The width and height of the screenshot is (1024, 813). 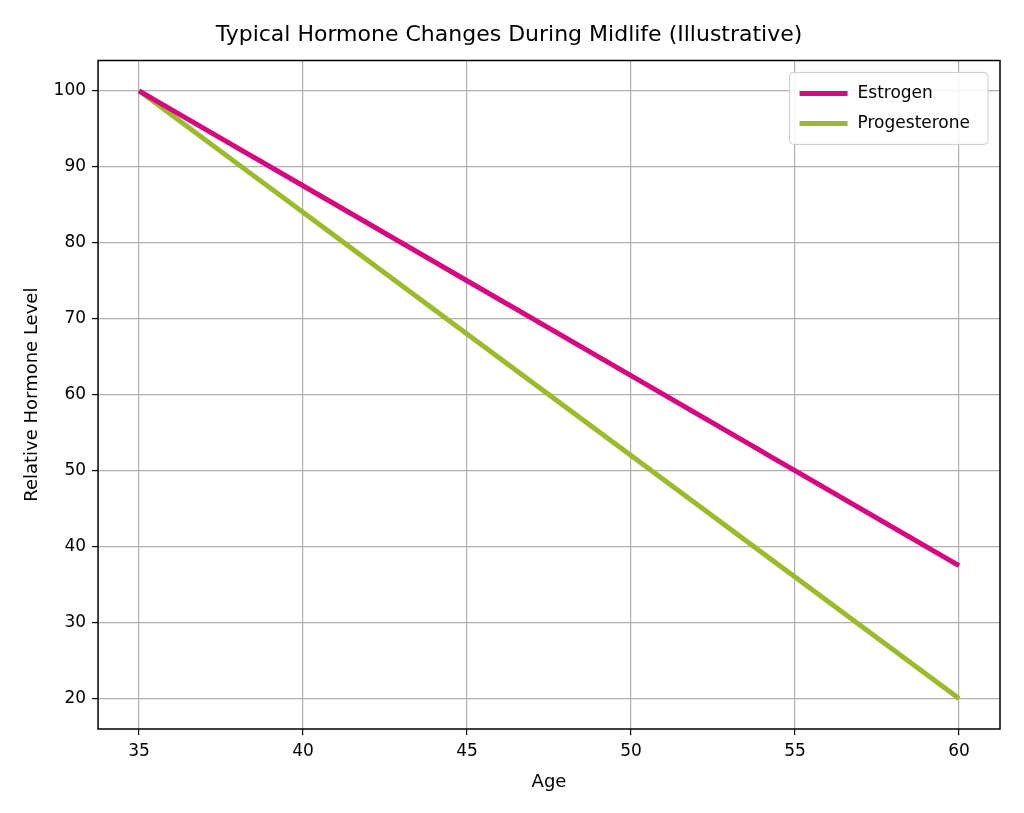 What do you see at coordinates (75, 393) in the screenshot?
I see `y-tick-label: 60` at bounding box center [75, 393].